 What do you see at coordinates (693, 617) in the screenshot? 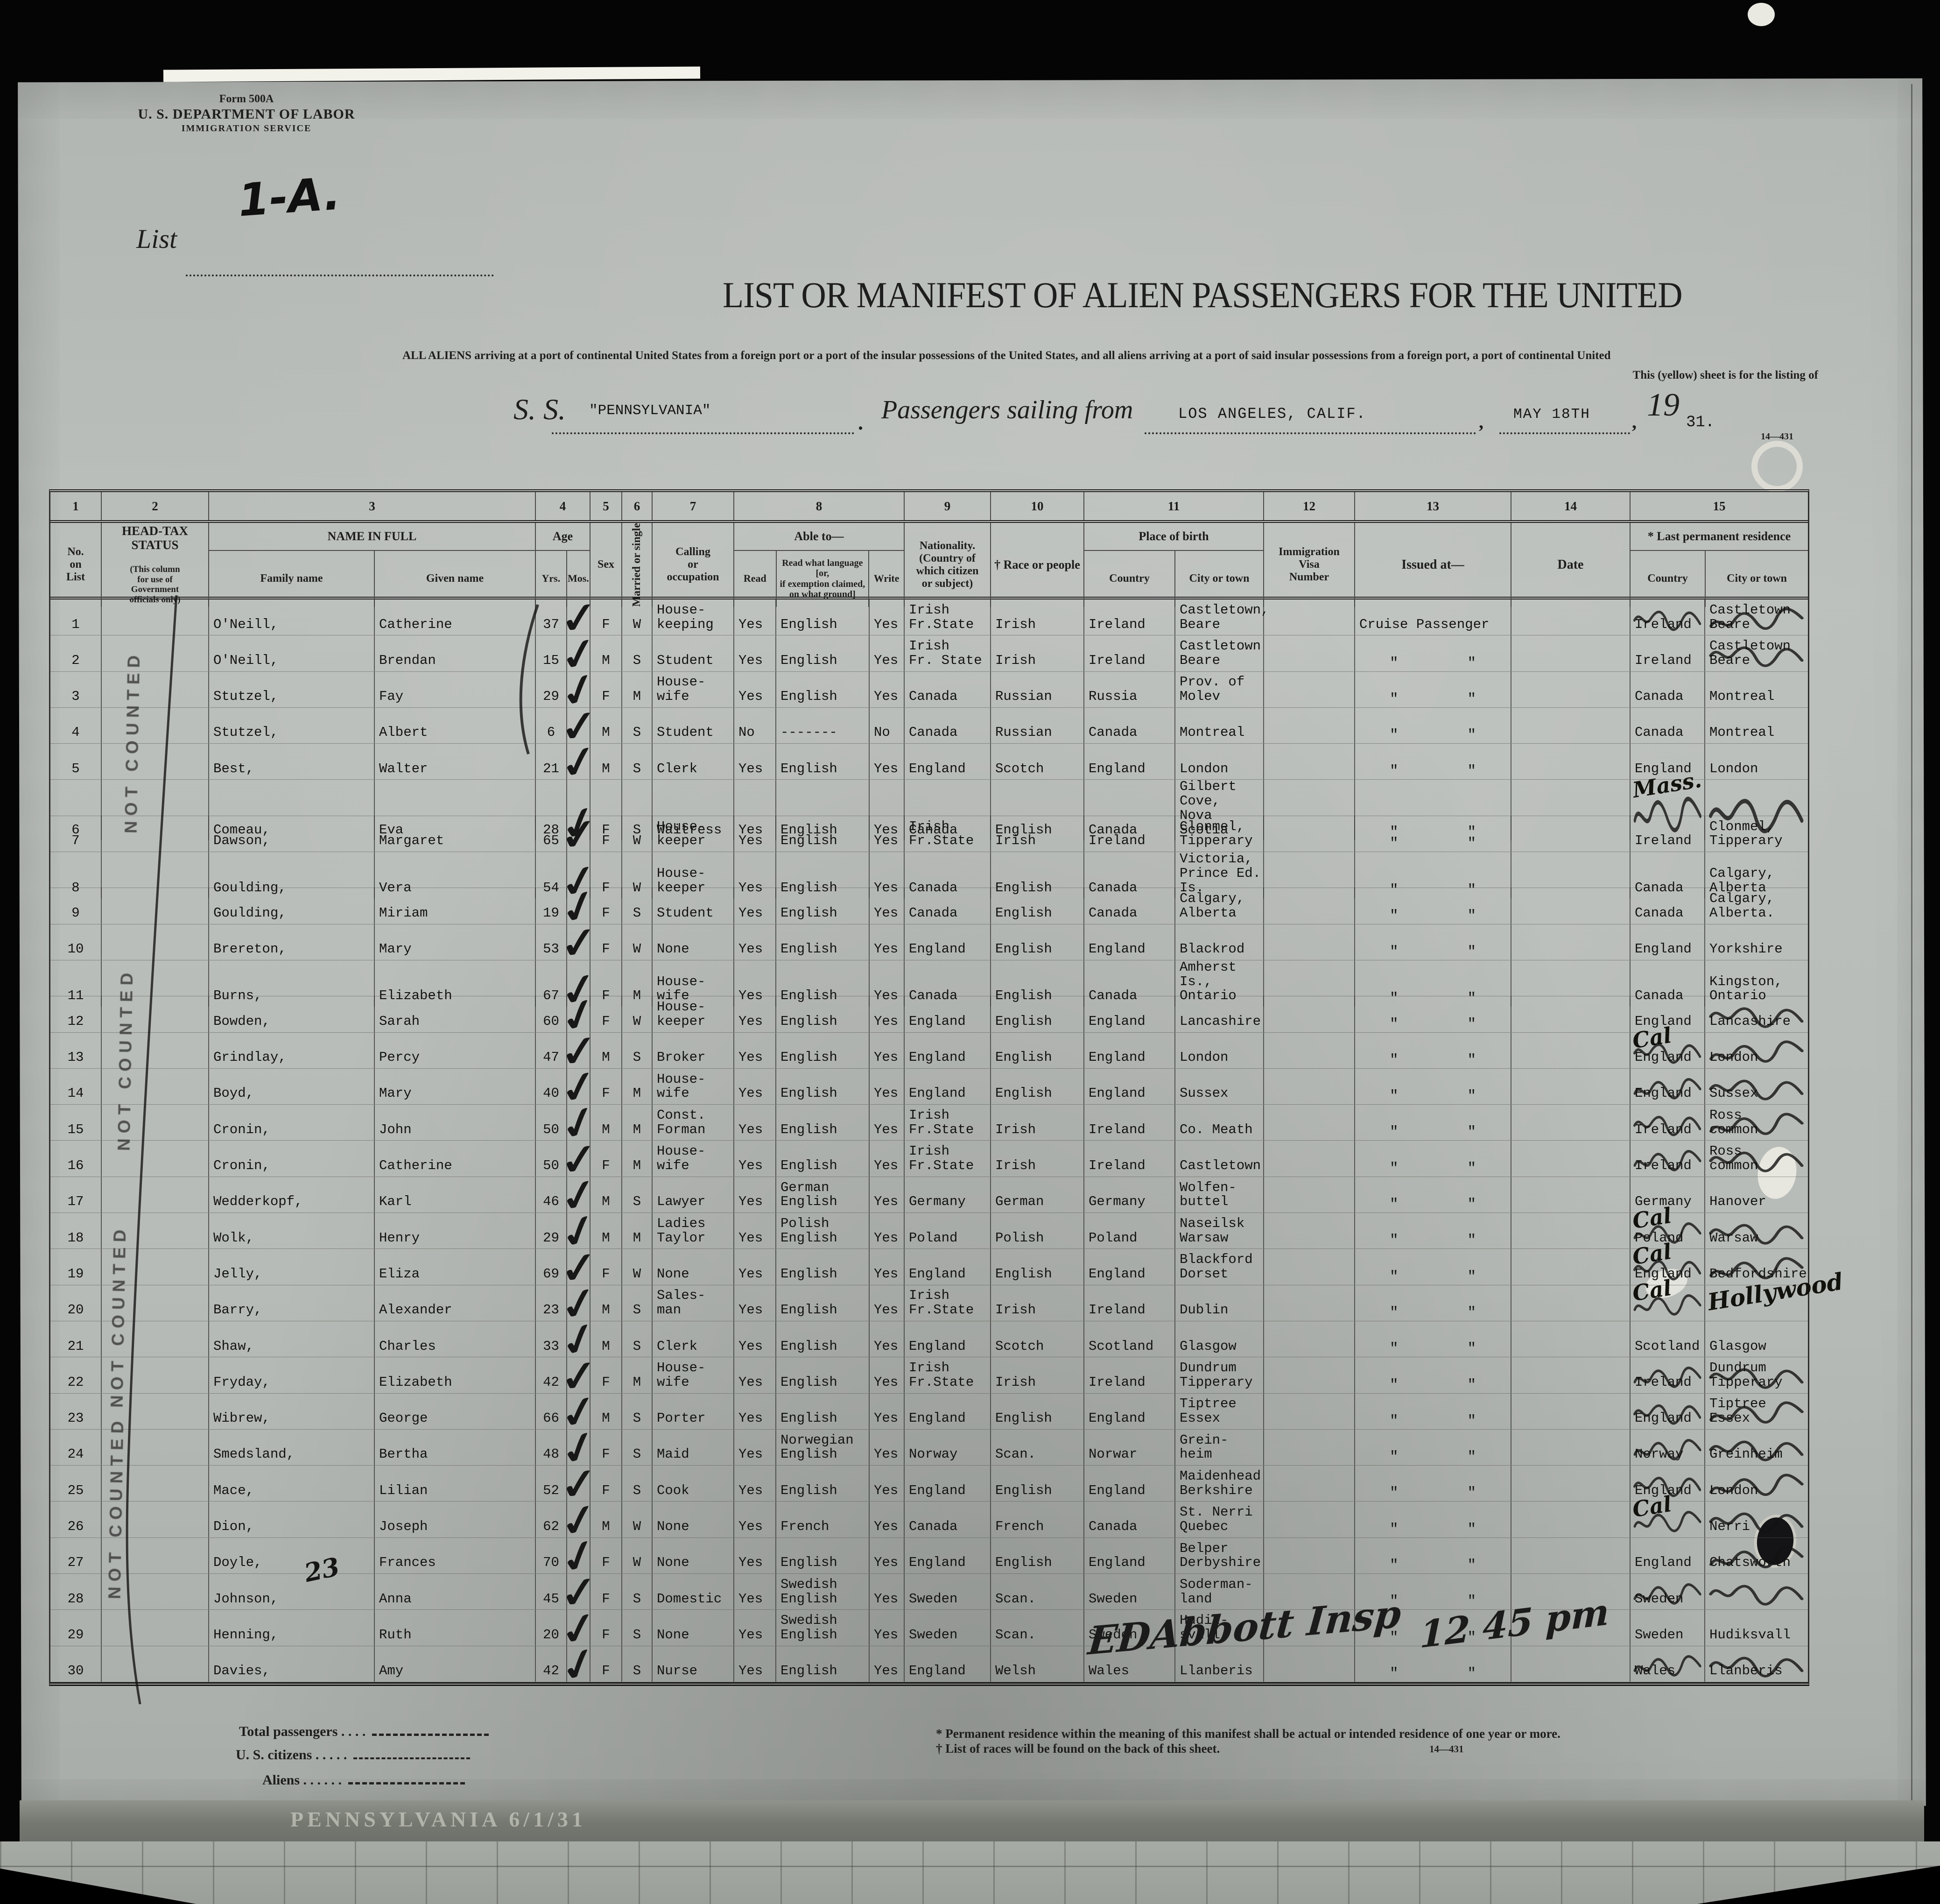
I see `cell-occupation: House- keeping` at bounding box center [693, 617].